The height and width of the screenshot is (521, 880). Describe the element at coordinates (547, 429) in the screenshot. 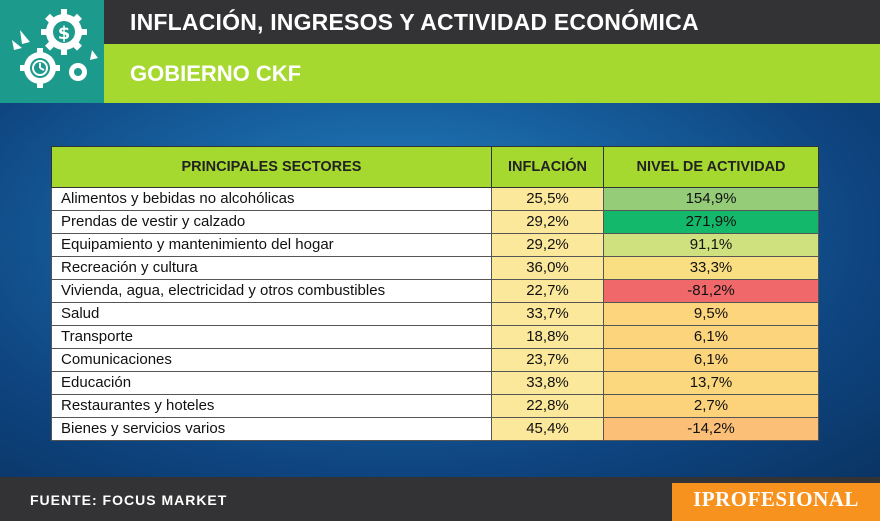

I see `inflation-cell: 45,4%` at that location.